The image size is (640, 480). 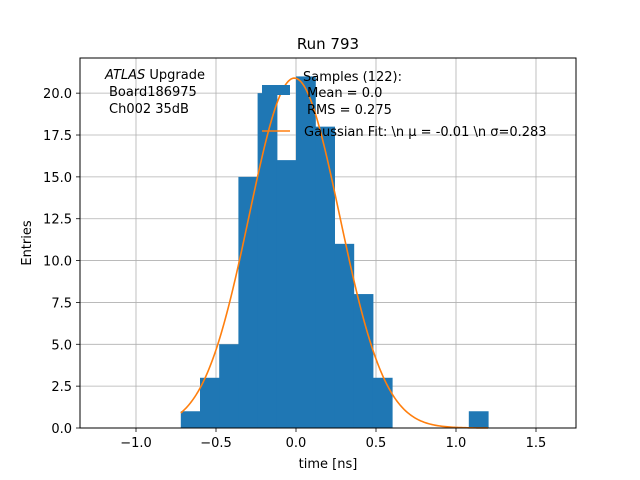 What do you see at coordinates (61, 345) in the screenshot?
I see `y-tick-label: 5.0` at bounding box center [61, 345].